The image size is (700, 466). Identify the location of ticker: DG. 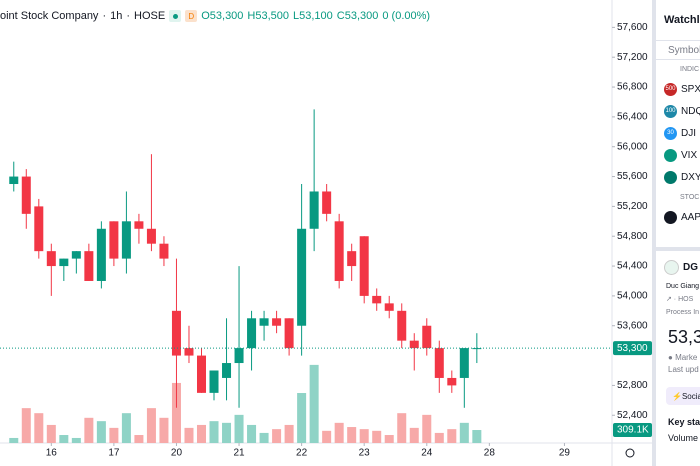
(690, 267).